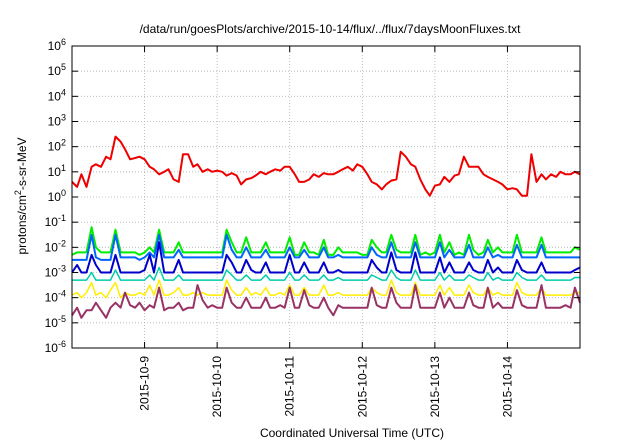 The image size is (640, 448). I want to click on x-tick-label: 2015-10-14, so click(507, 387).